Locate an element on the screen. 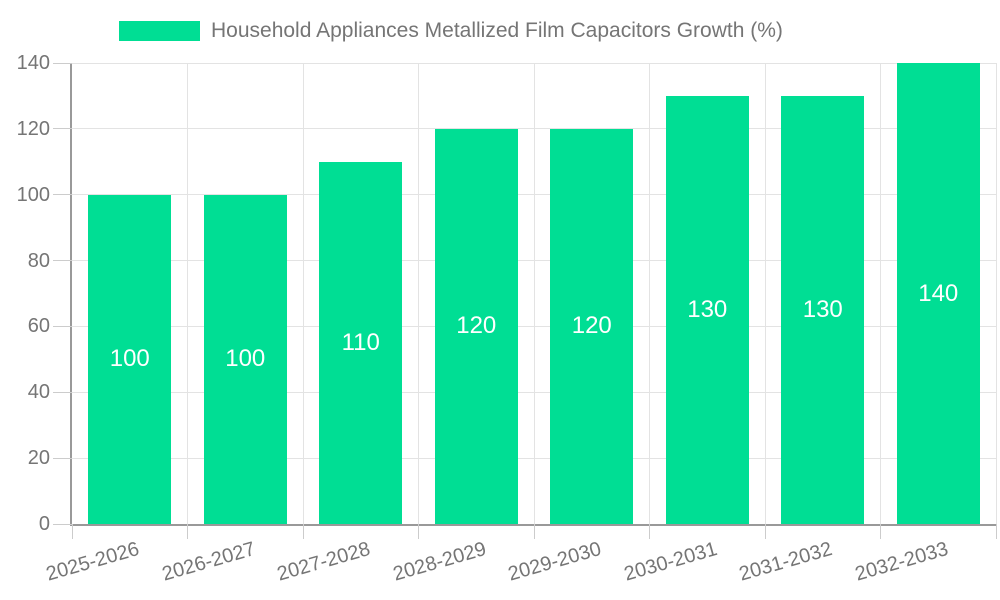 This screenshot has height=600, width=1000. bar-2029-2030: 120 is located at coordinates (592, 326).